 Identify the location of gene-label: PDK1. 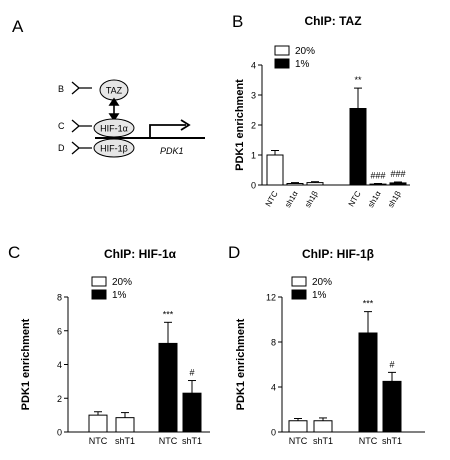
(172, 151).